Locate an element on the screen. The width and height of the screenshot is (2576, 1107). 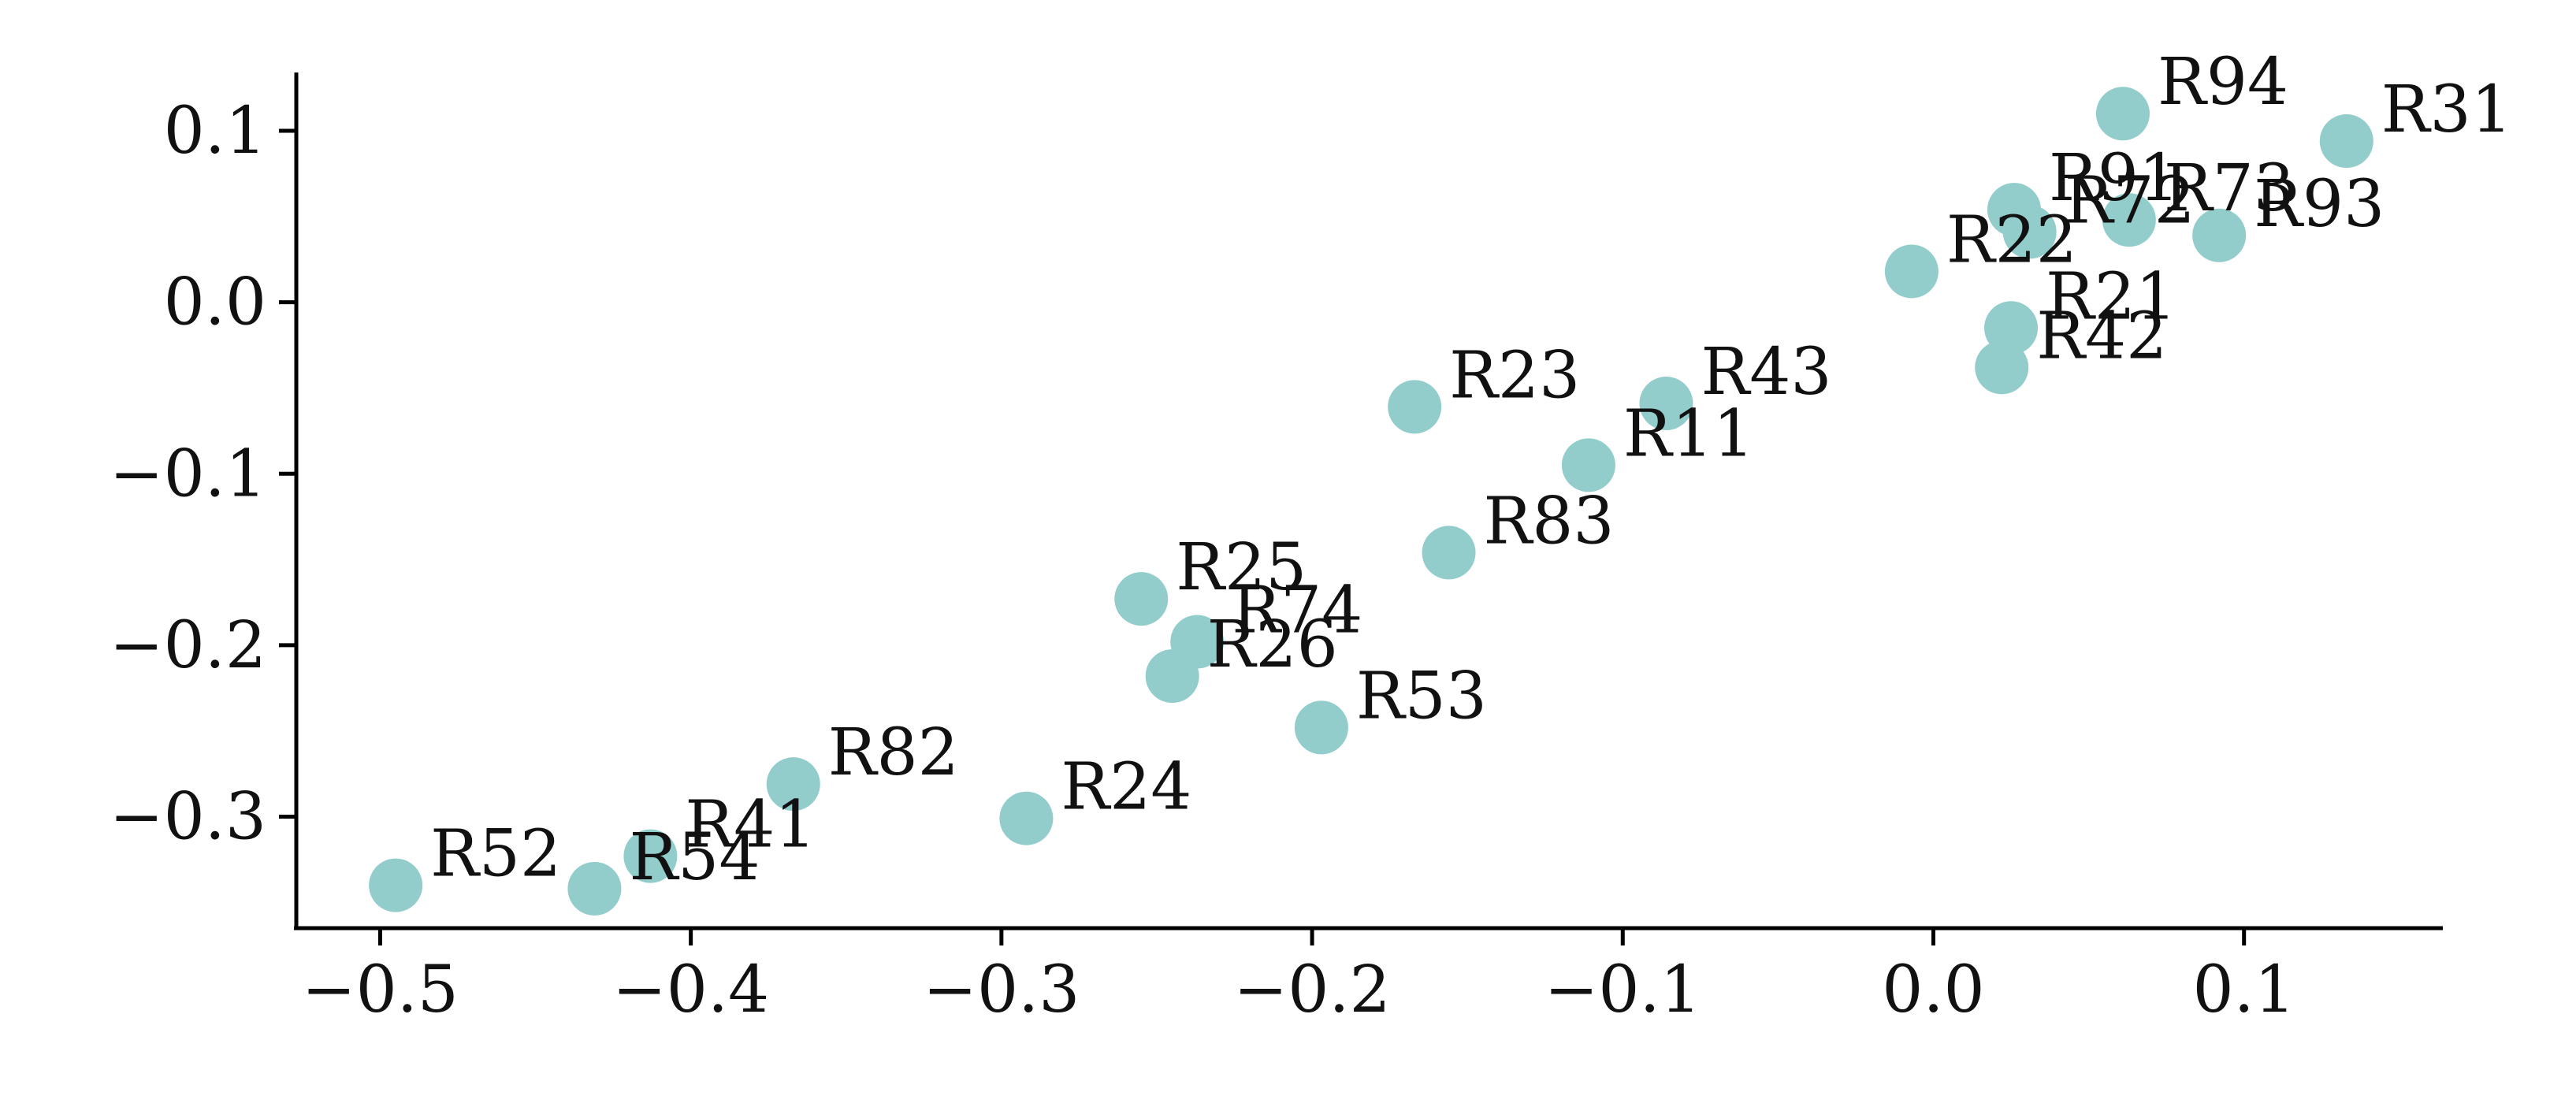
y-tick-label: 0.1 is located at coordinates (215, 131).